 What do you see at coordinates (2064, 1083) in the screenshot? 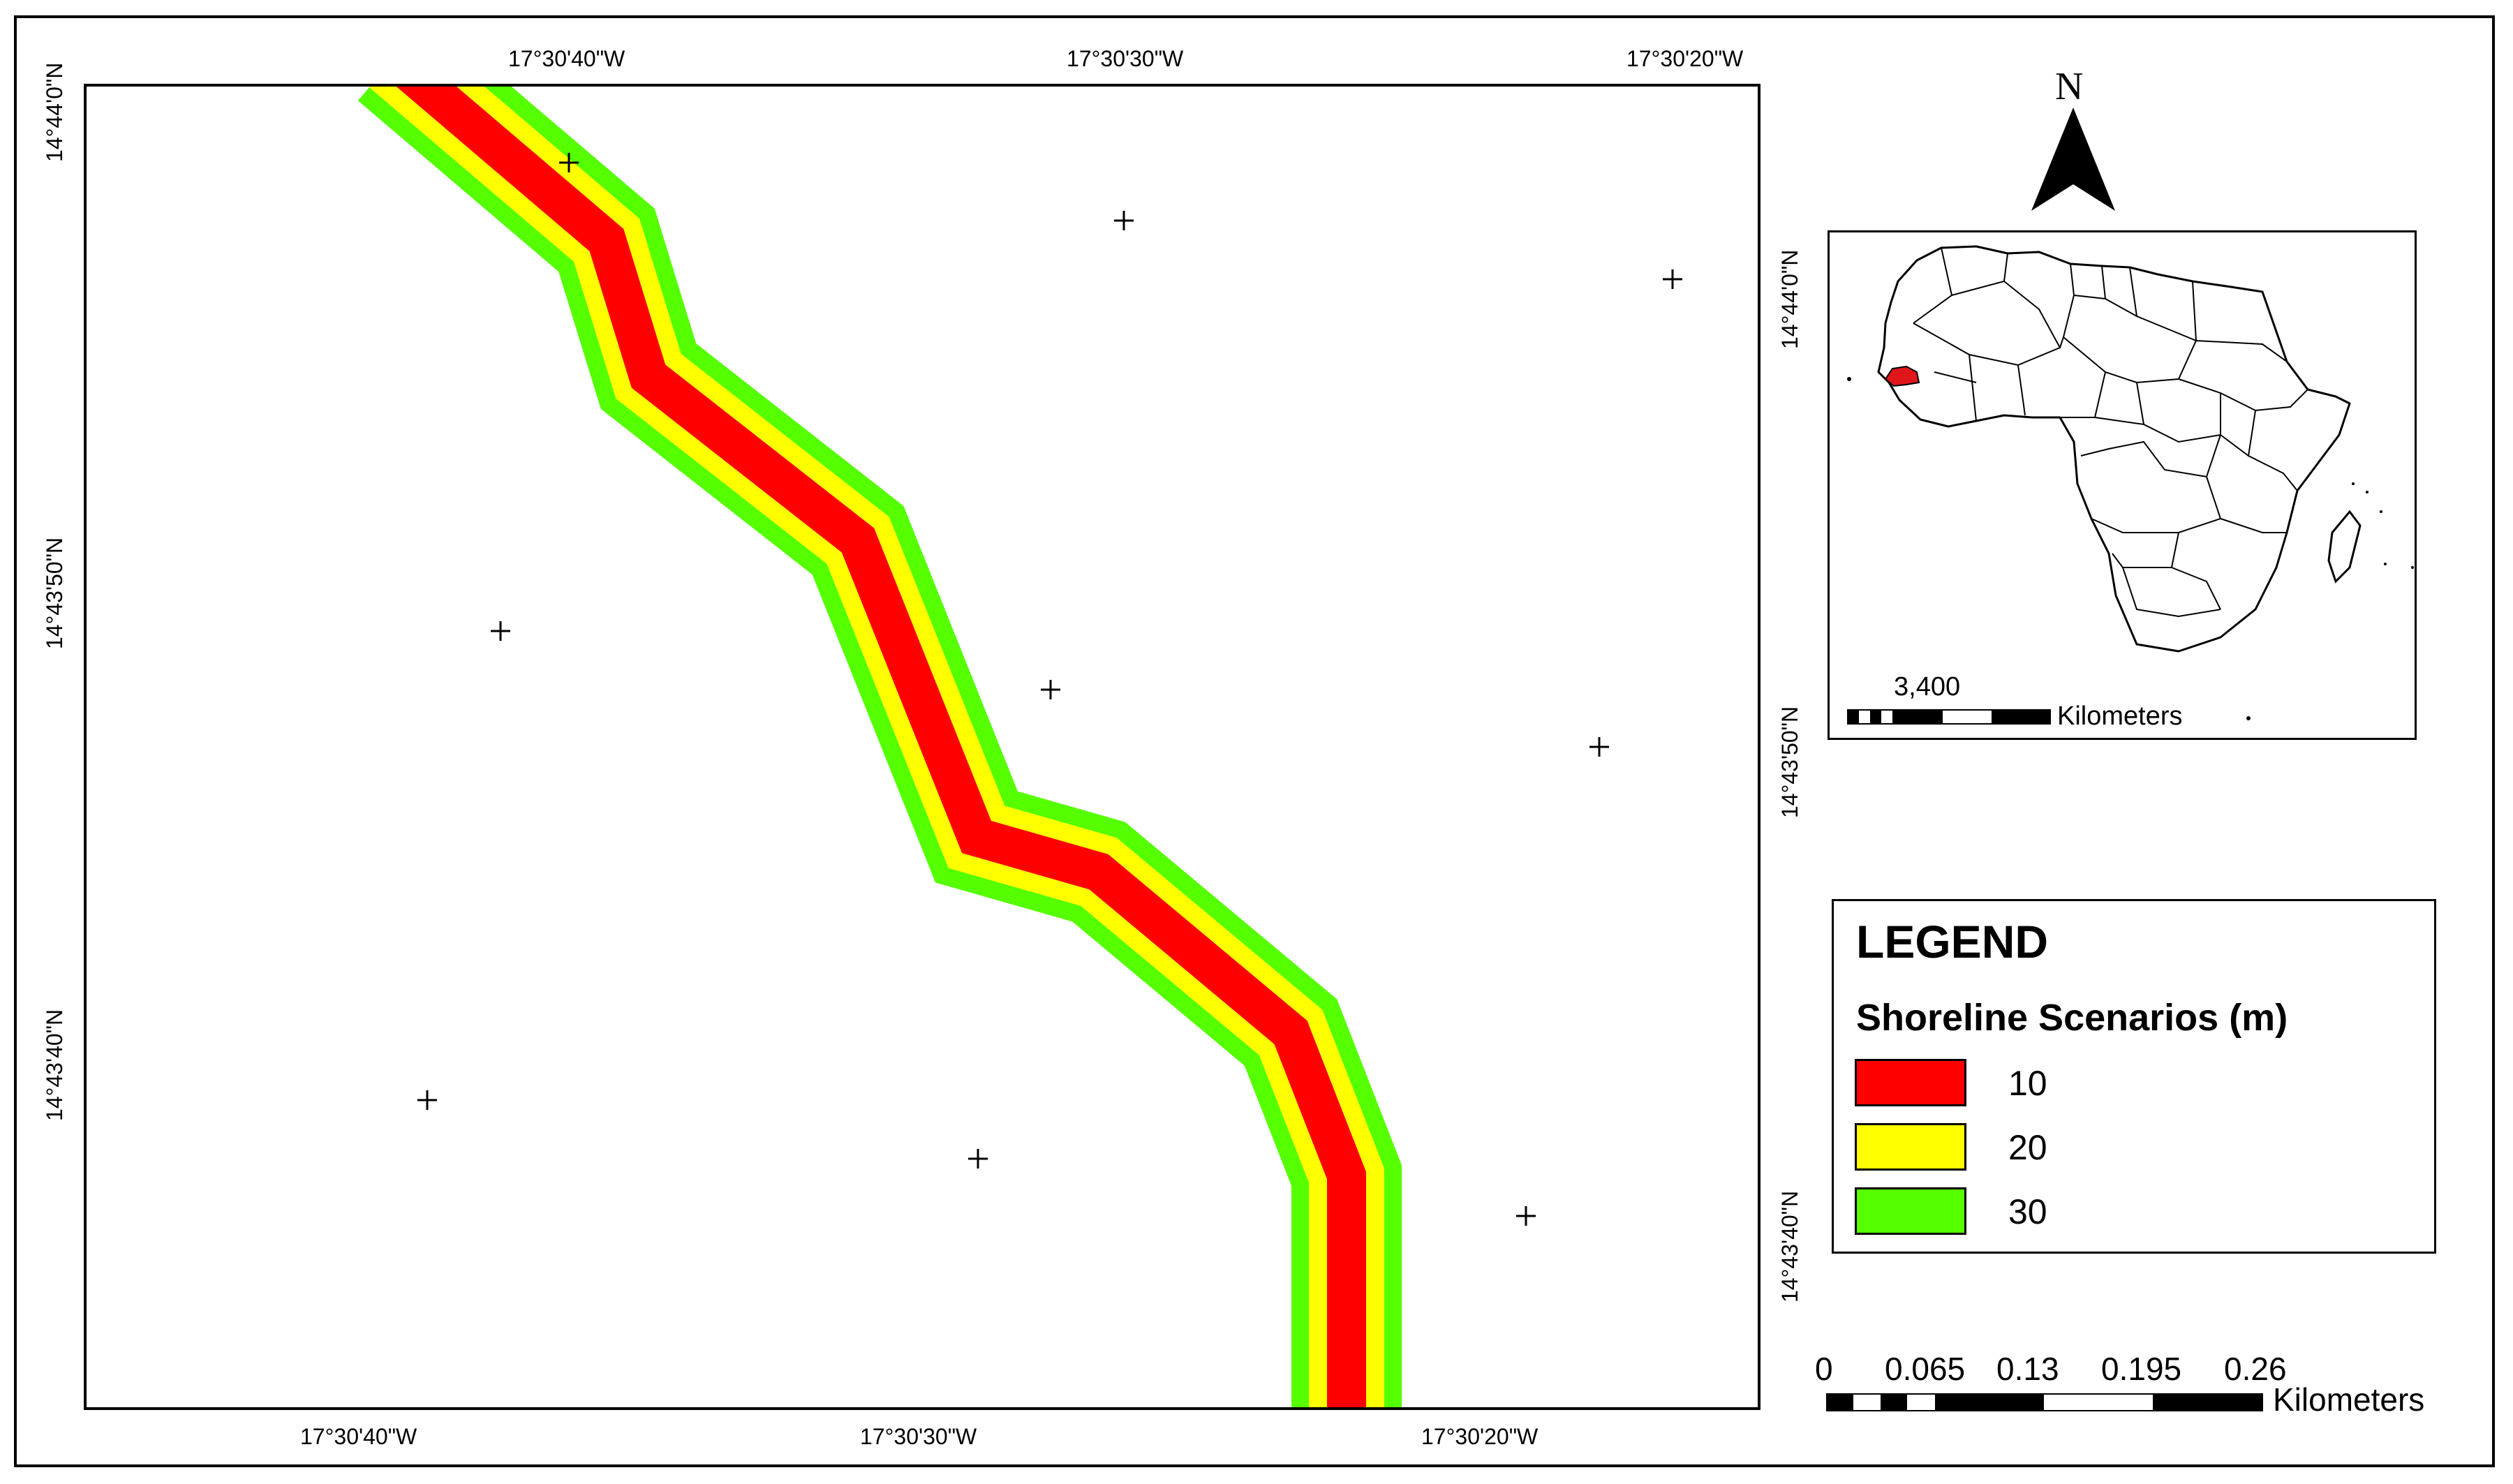
I see `legend-item-10: 10` at bounding box center [2064, 1083].